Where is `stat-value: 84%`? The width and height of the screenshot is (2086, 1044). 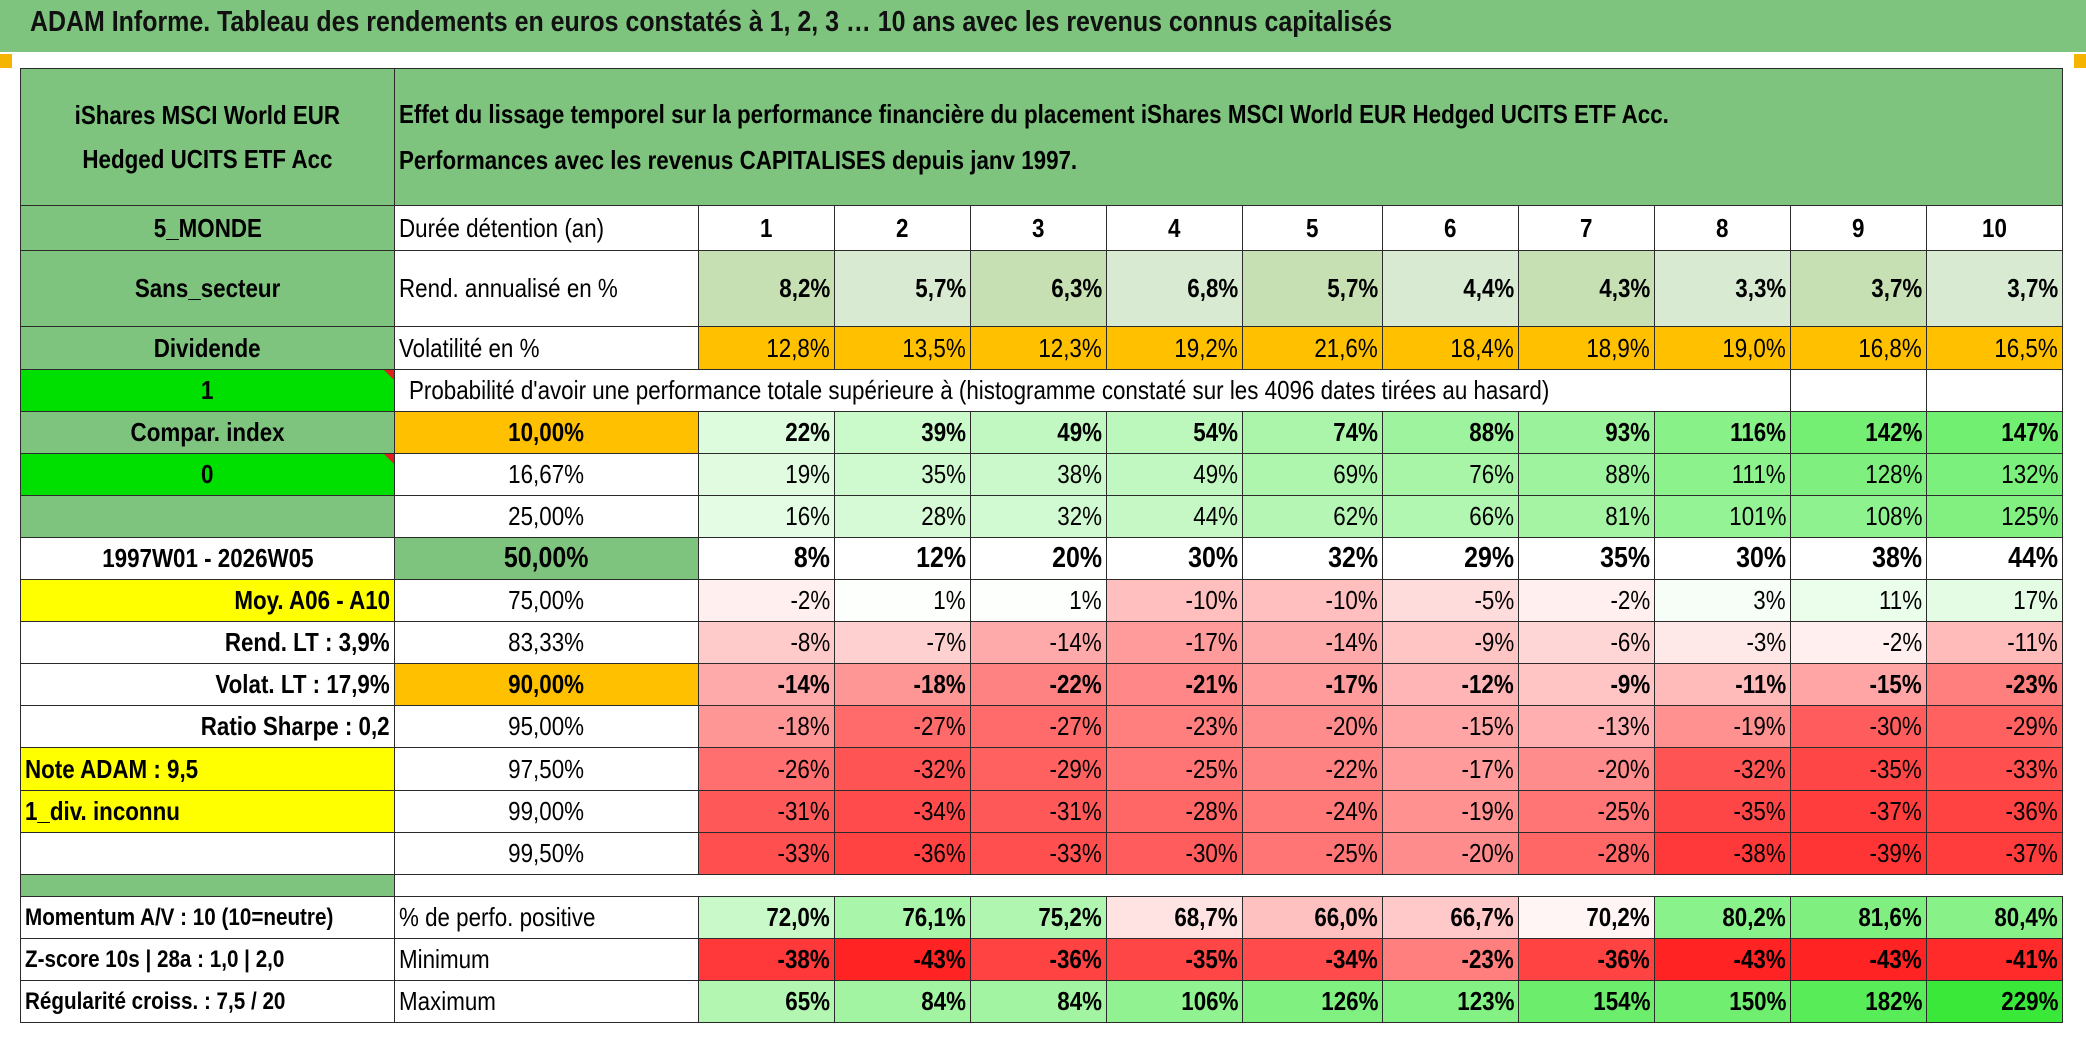
stat-value: 84% is located at coordinates (1038, 1001).